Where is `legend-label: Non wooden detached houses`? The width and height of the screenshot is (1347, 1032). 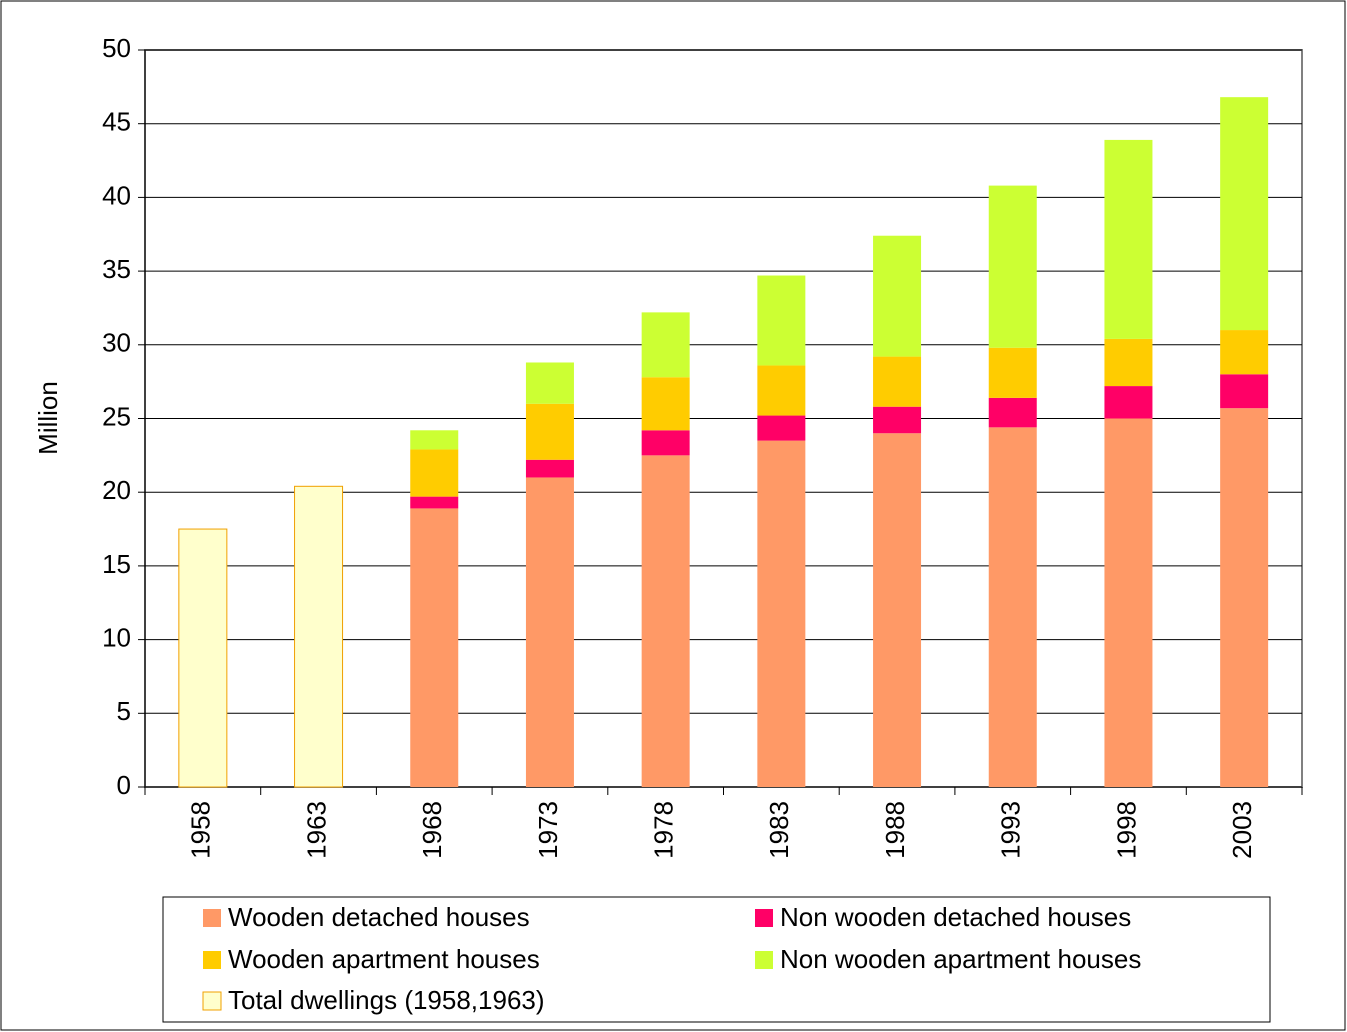 legend-label: Non wooden detached houses is located at coordinates (955, 917).